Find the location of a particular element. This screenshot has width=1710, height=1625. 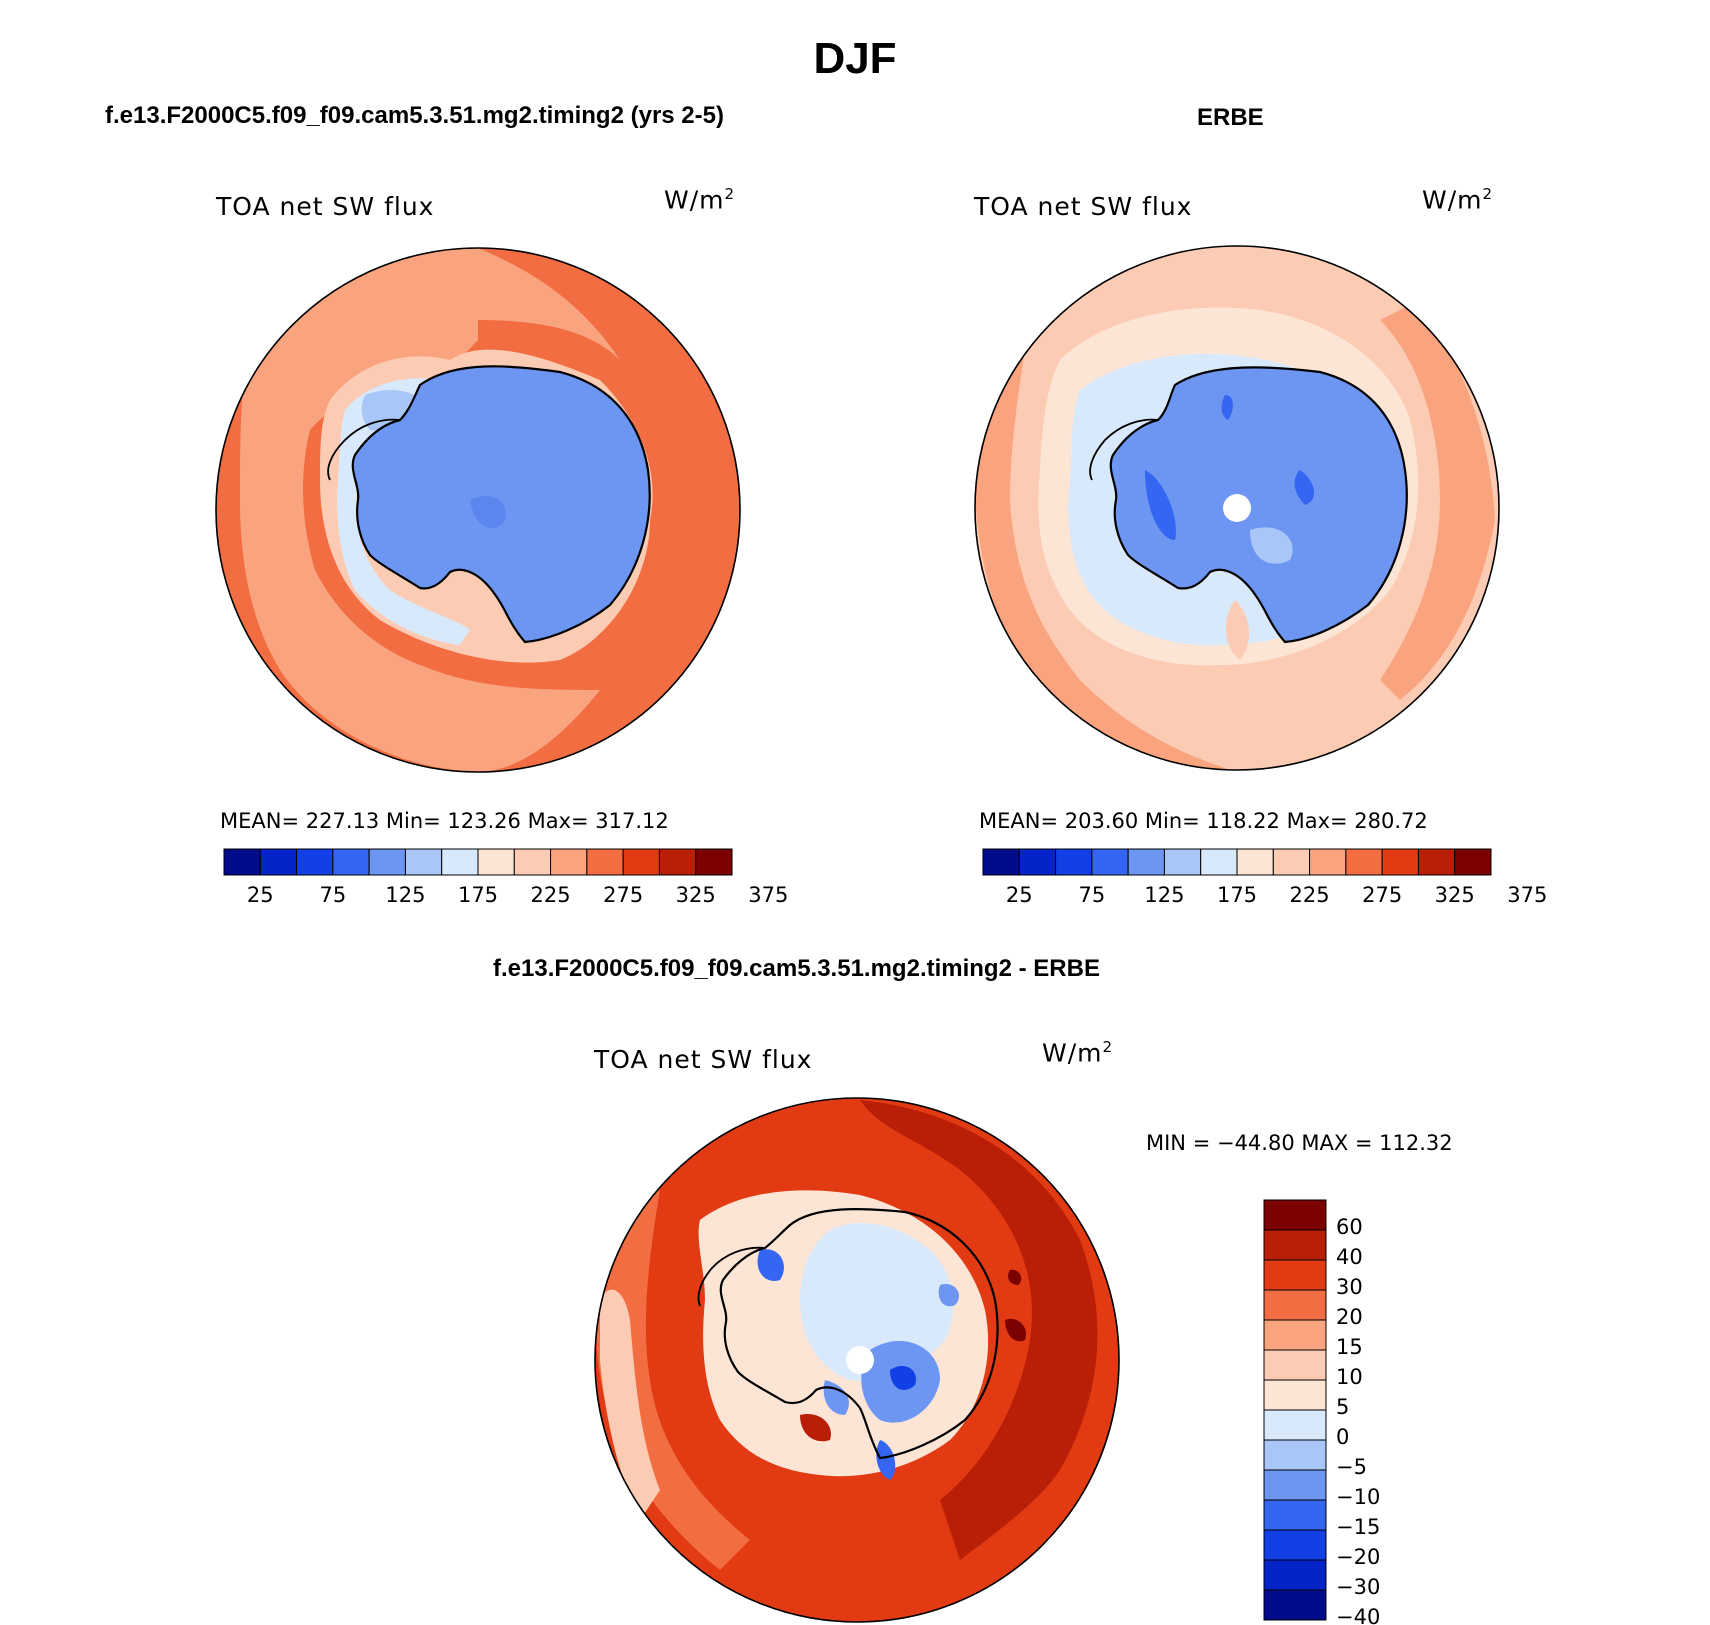

panel2-map-border is located at coordinates (1237, 508).